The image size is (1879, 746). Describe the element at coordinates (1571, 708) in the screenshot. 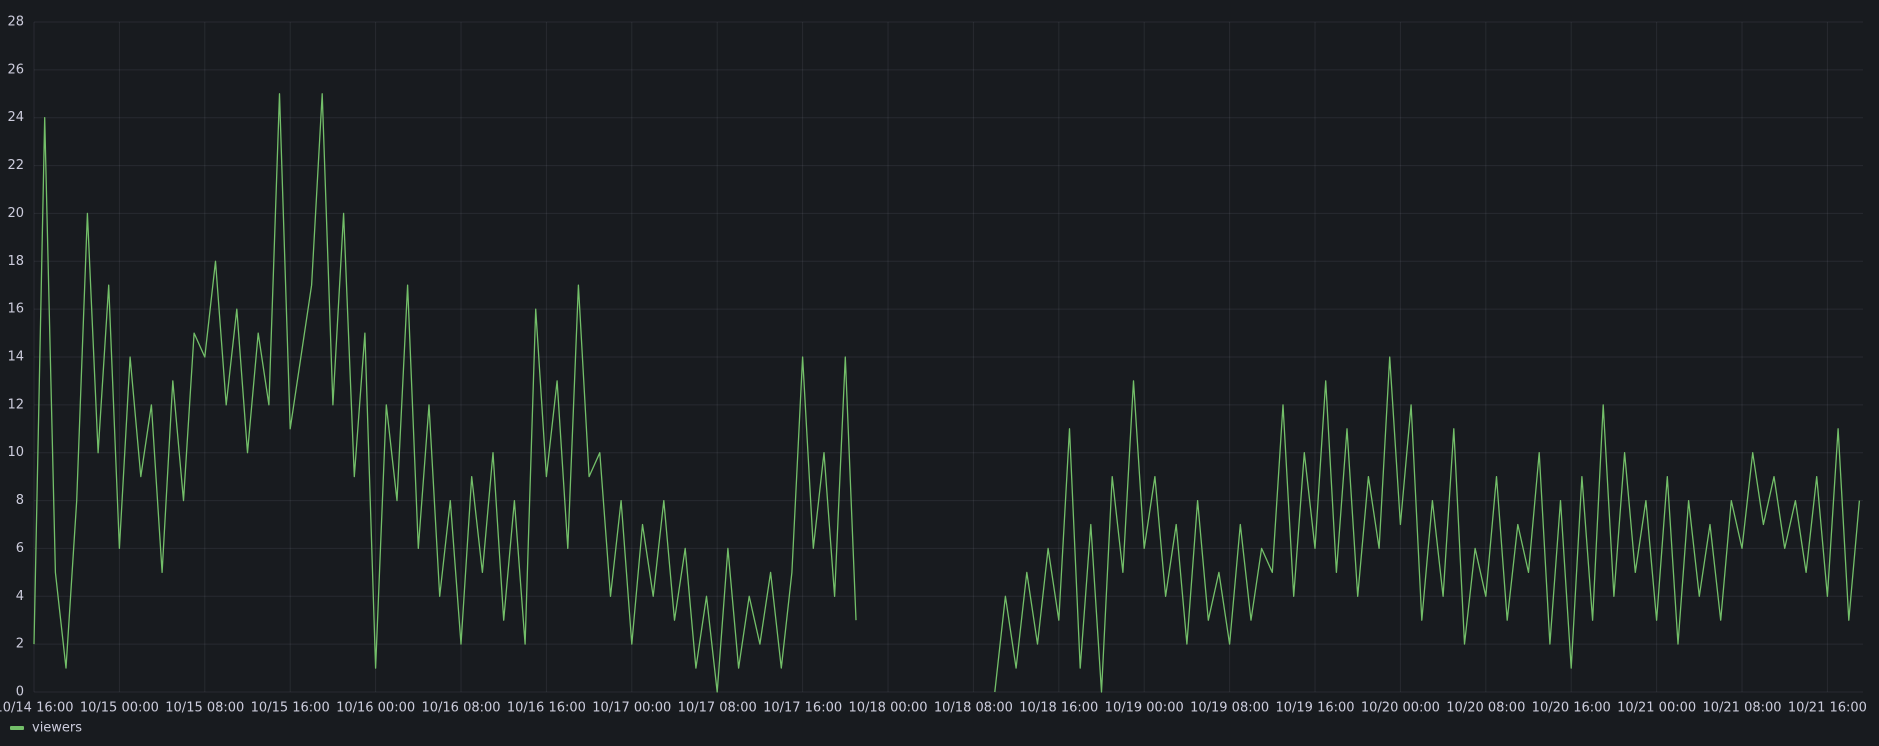

I see `x-tick-label: 10/20 16:00` at that location.